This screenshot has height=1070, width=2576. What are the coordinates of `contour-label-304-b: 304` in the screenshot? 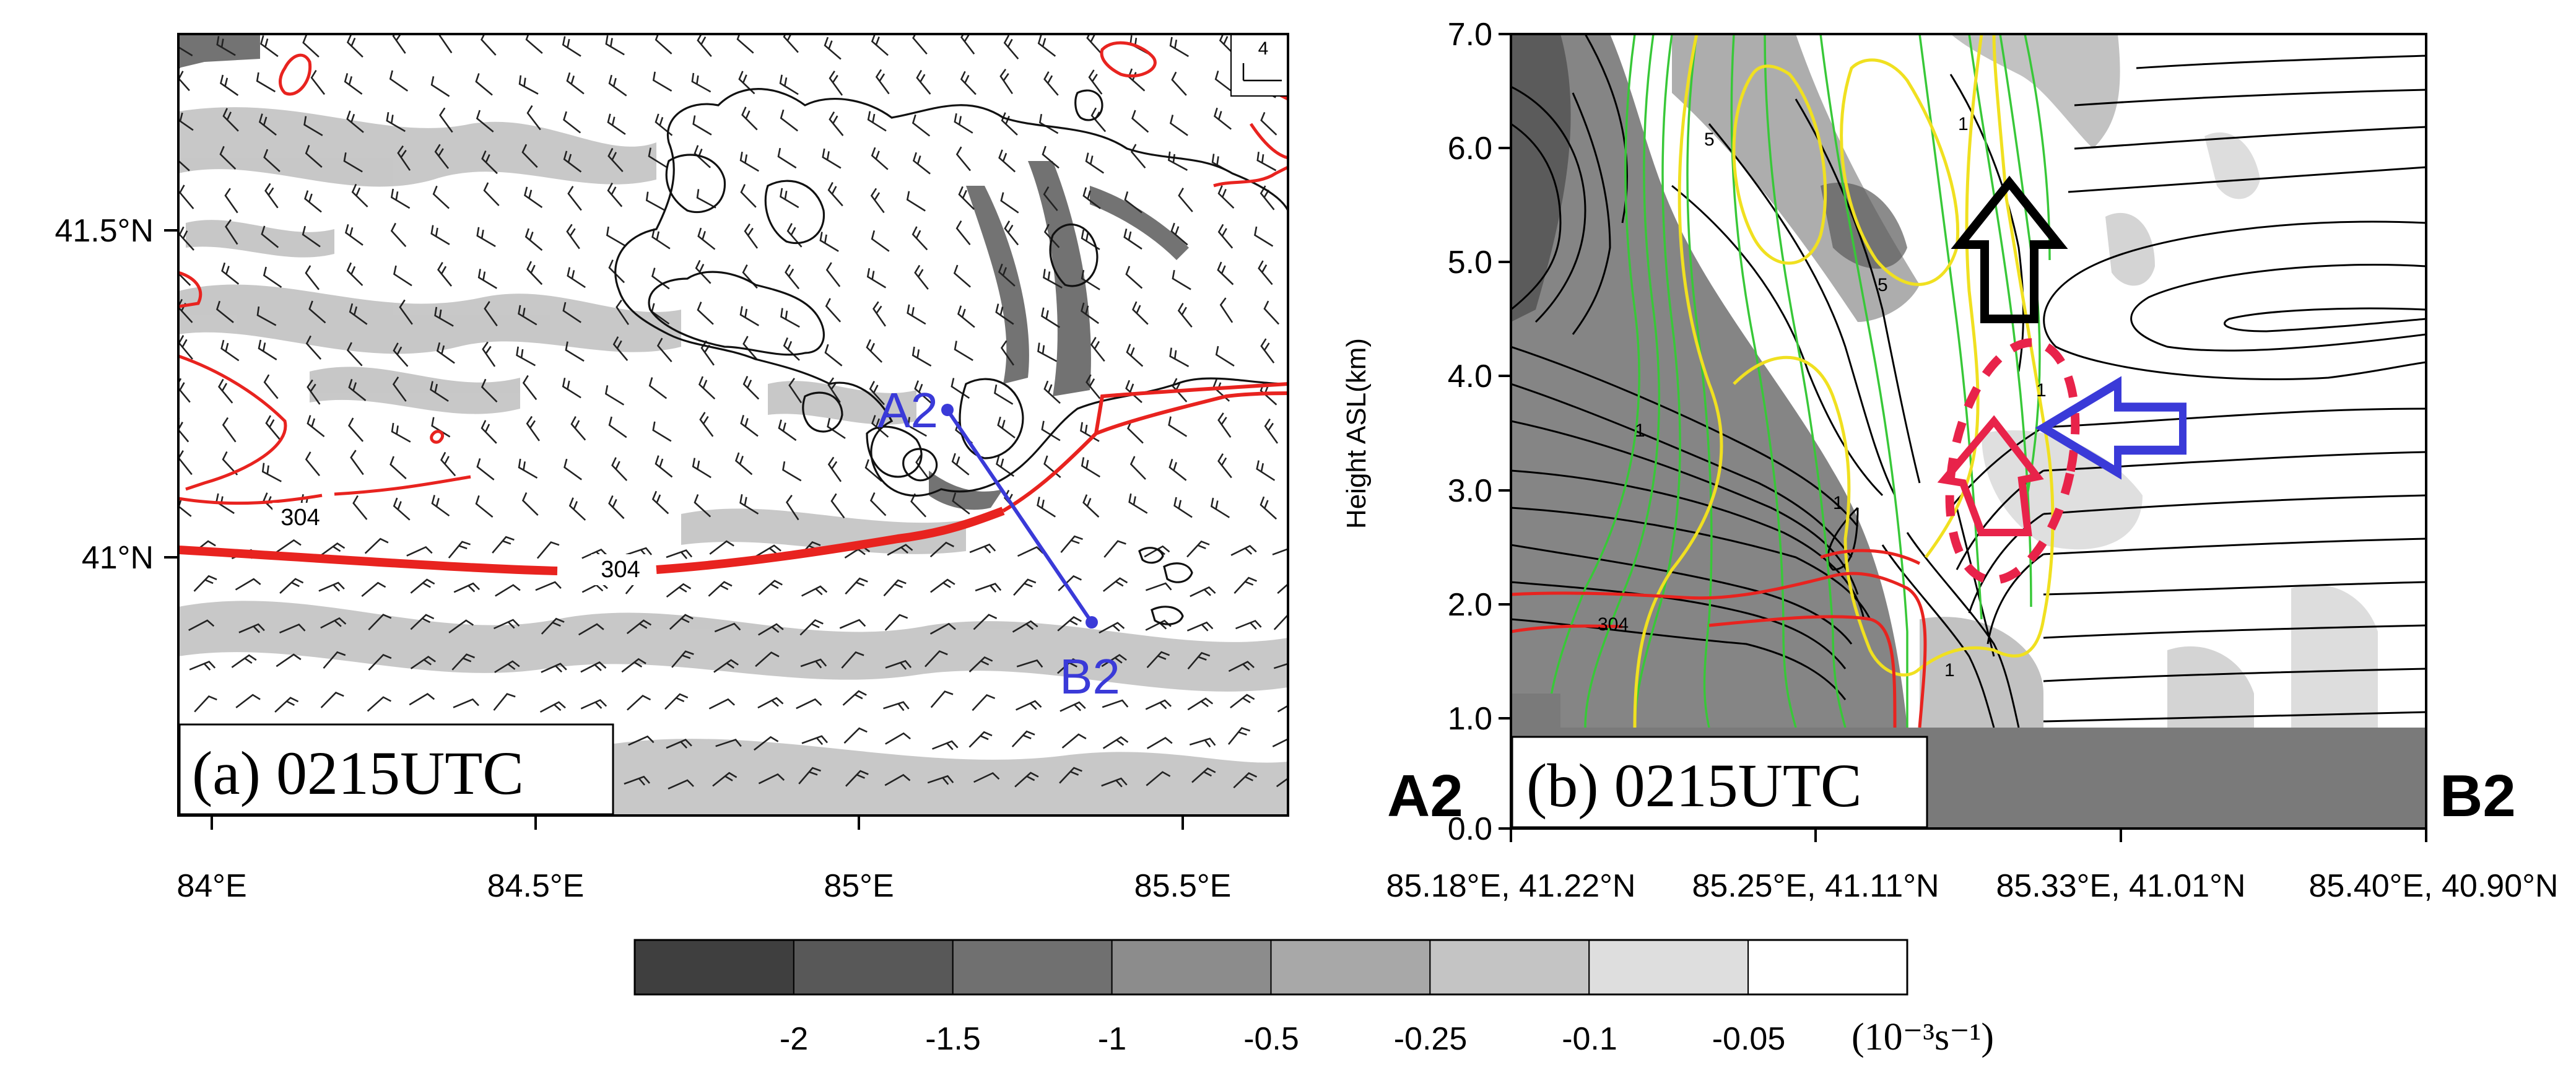 It's located at (620, 570).